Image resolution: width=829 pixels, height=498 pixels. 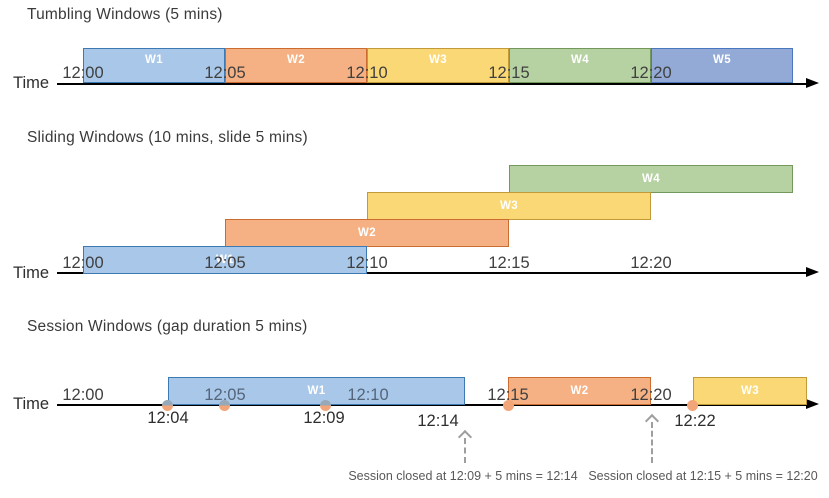 I want to click on session-event-label-1214: 12:14, so click(x=438, y=421).